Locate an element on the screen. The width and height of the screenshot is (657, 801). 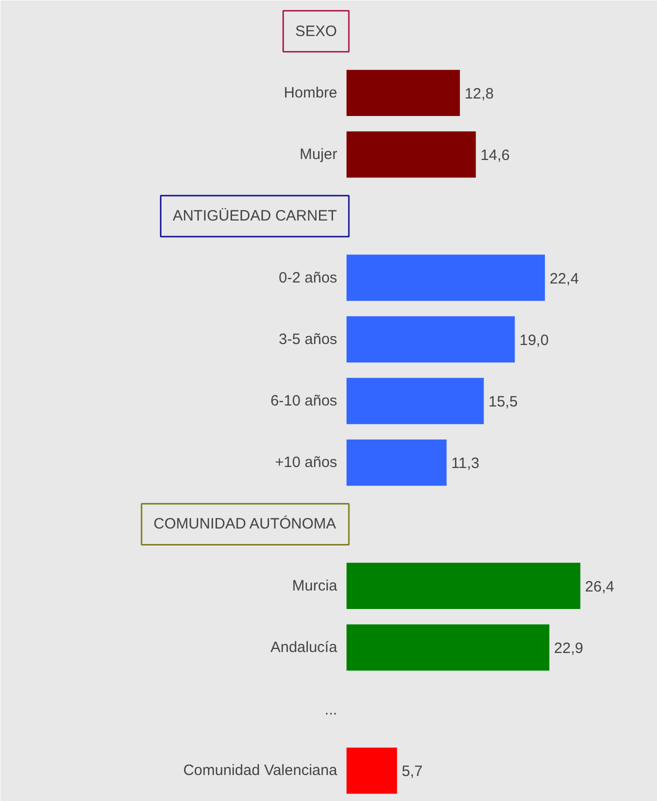
y-tick-label: Mujer is located at coordinates (319, 155).